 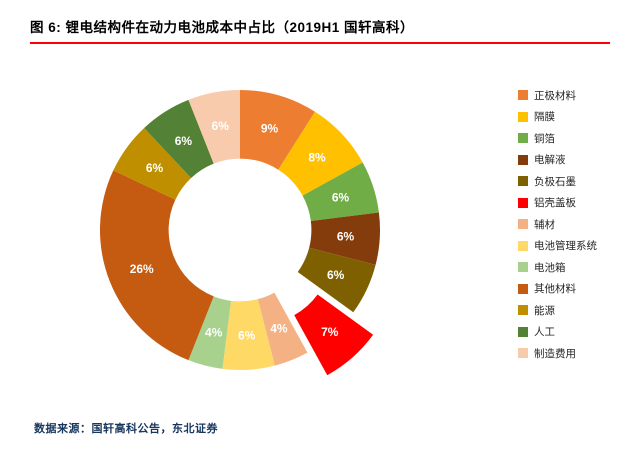 What do you see at coordinates (222, 27) in the screenshot?
I see `figure-title: 图 6: 锂电结构件在动力电池成本中占比（2019H1 国轩高科）` at bounding box center [222, 27].